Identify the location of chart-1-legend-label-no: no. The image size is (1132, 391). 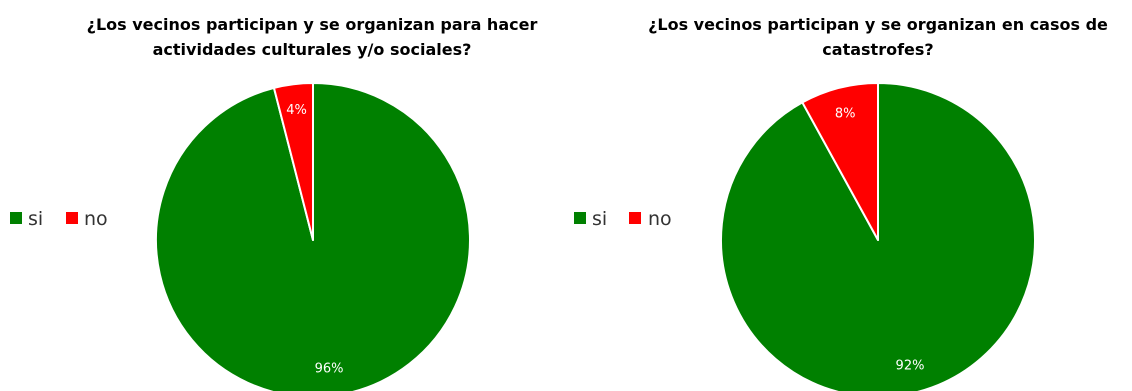
(96, 219).